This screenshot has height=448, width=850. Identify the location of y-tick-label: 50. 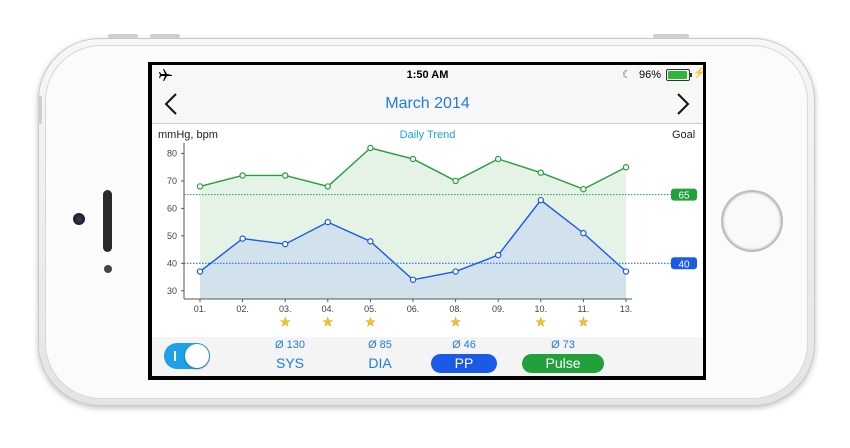
(172, 236).